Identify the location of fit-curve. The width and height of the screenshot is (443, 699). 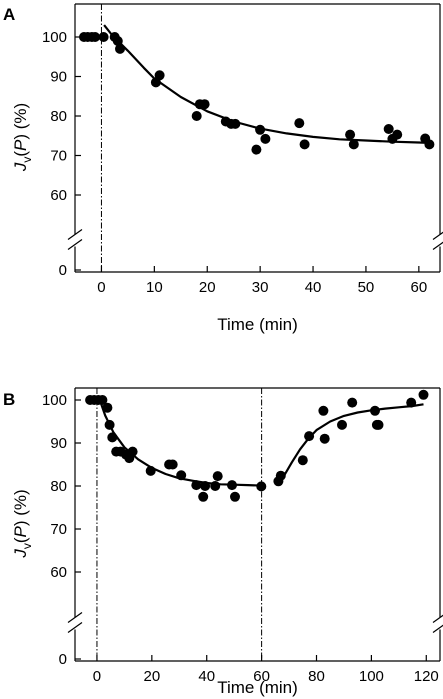
(266, 84).